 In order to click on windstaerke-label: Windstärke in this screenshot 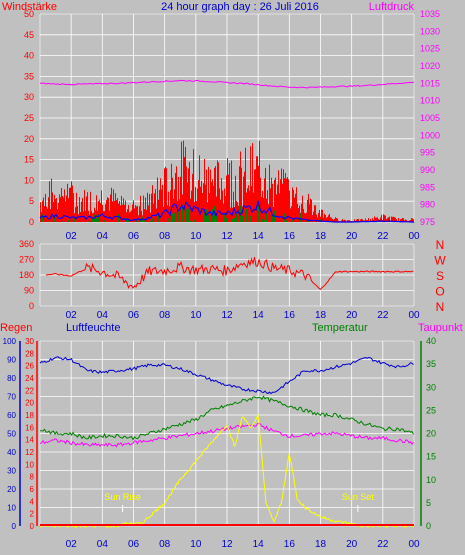, I will do `click(29, 7)`.